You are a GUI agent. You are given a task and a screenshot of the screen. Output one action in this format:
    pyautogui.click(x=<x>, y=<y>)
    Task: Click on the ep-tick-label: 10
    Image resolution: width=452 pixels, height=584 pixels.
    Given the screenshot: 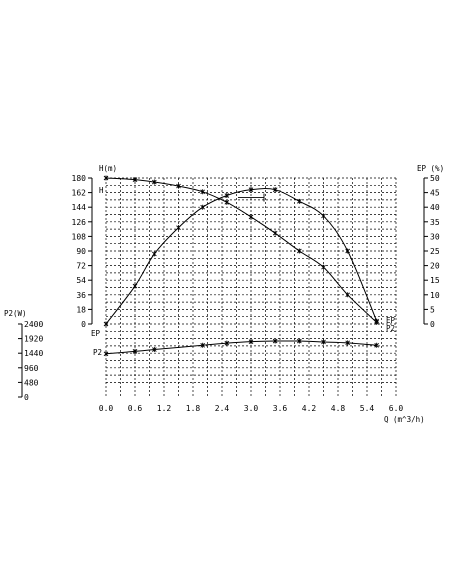 What is the action you would take?
    pyautogui.click(x=435, y=295)
    